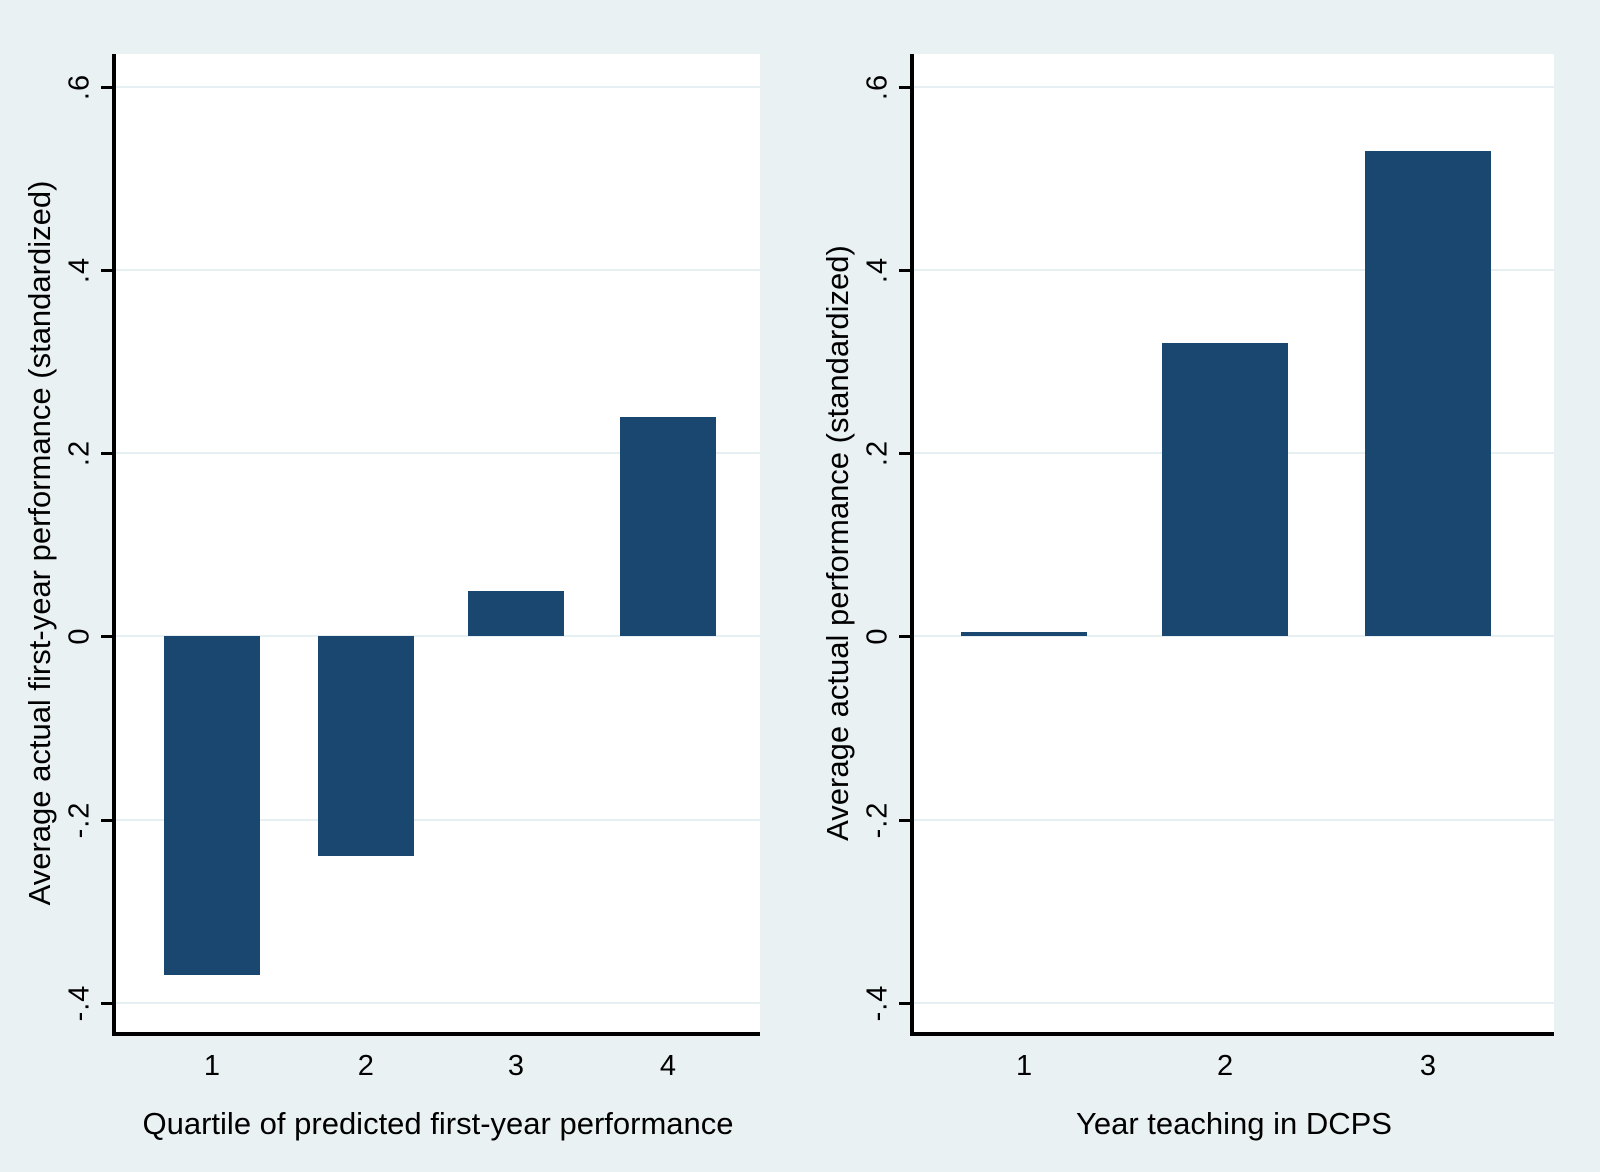 Image resolution: width=1600 pixels, height=1172 pixels. Describe the element at coordinates (667, 1066) in the screenshot. I see `x-tick-label: 4` at that location.